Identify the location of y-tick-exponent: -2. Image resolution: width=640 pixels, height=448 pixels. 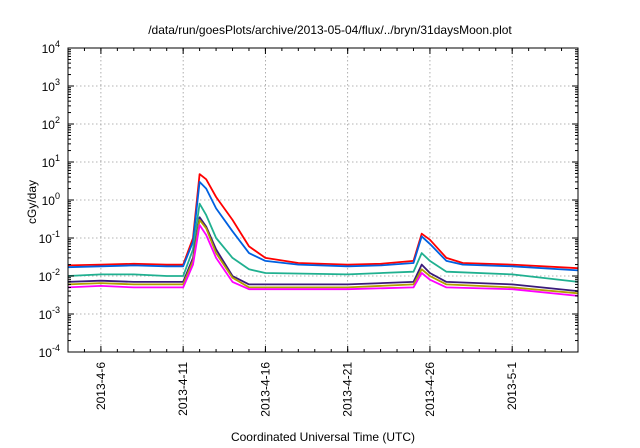
(56, 272).